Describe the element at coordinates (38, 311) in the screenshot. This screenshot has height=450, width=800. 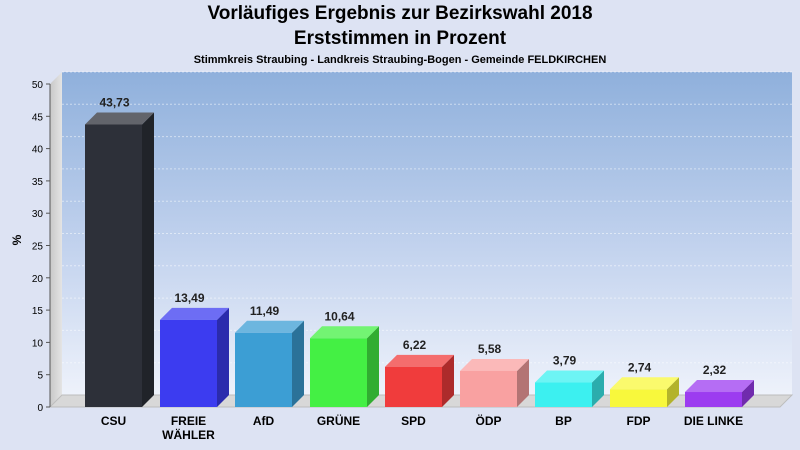
I see `y-tick-label: 15` at that location.